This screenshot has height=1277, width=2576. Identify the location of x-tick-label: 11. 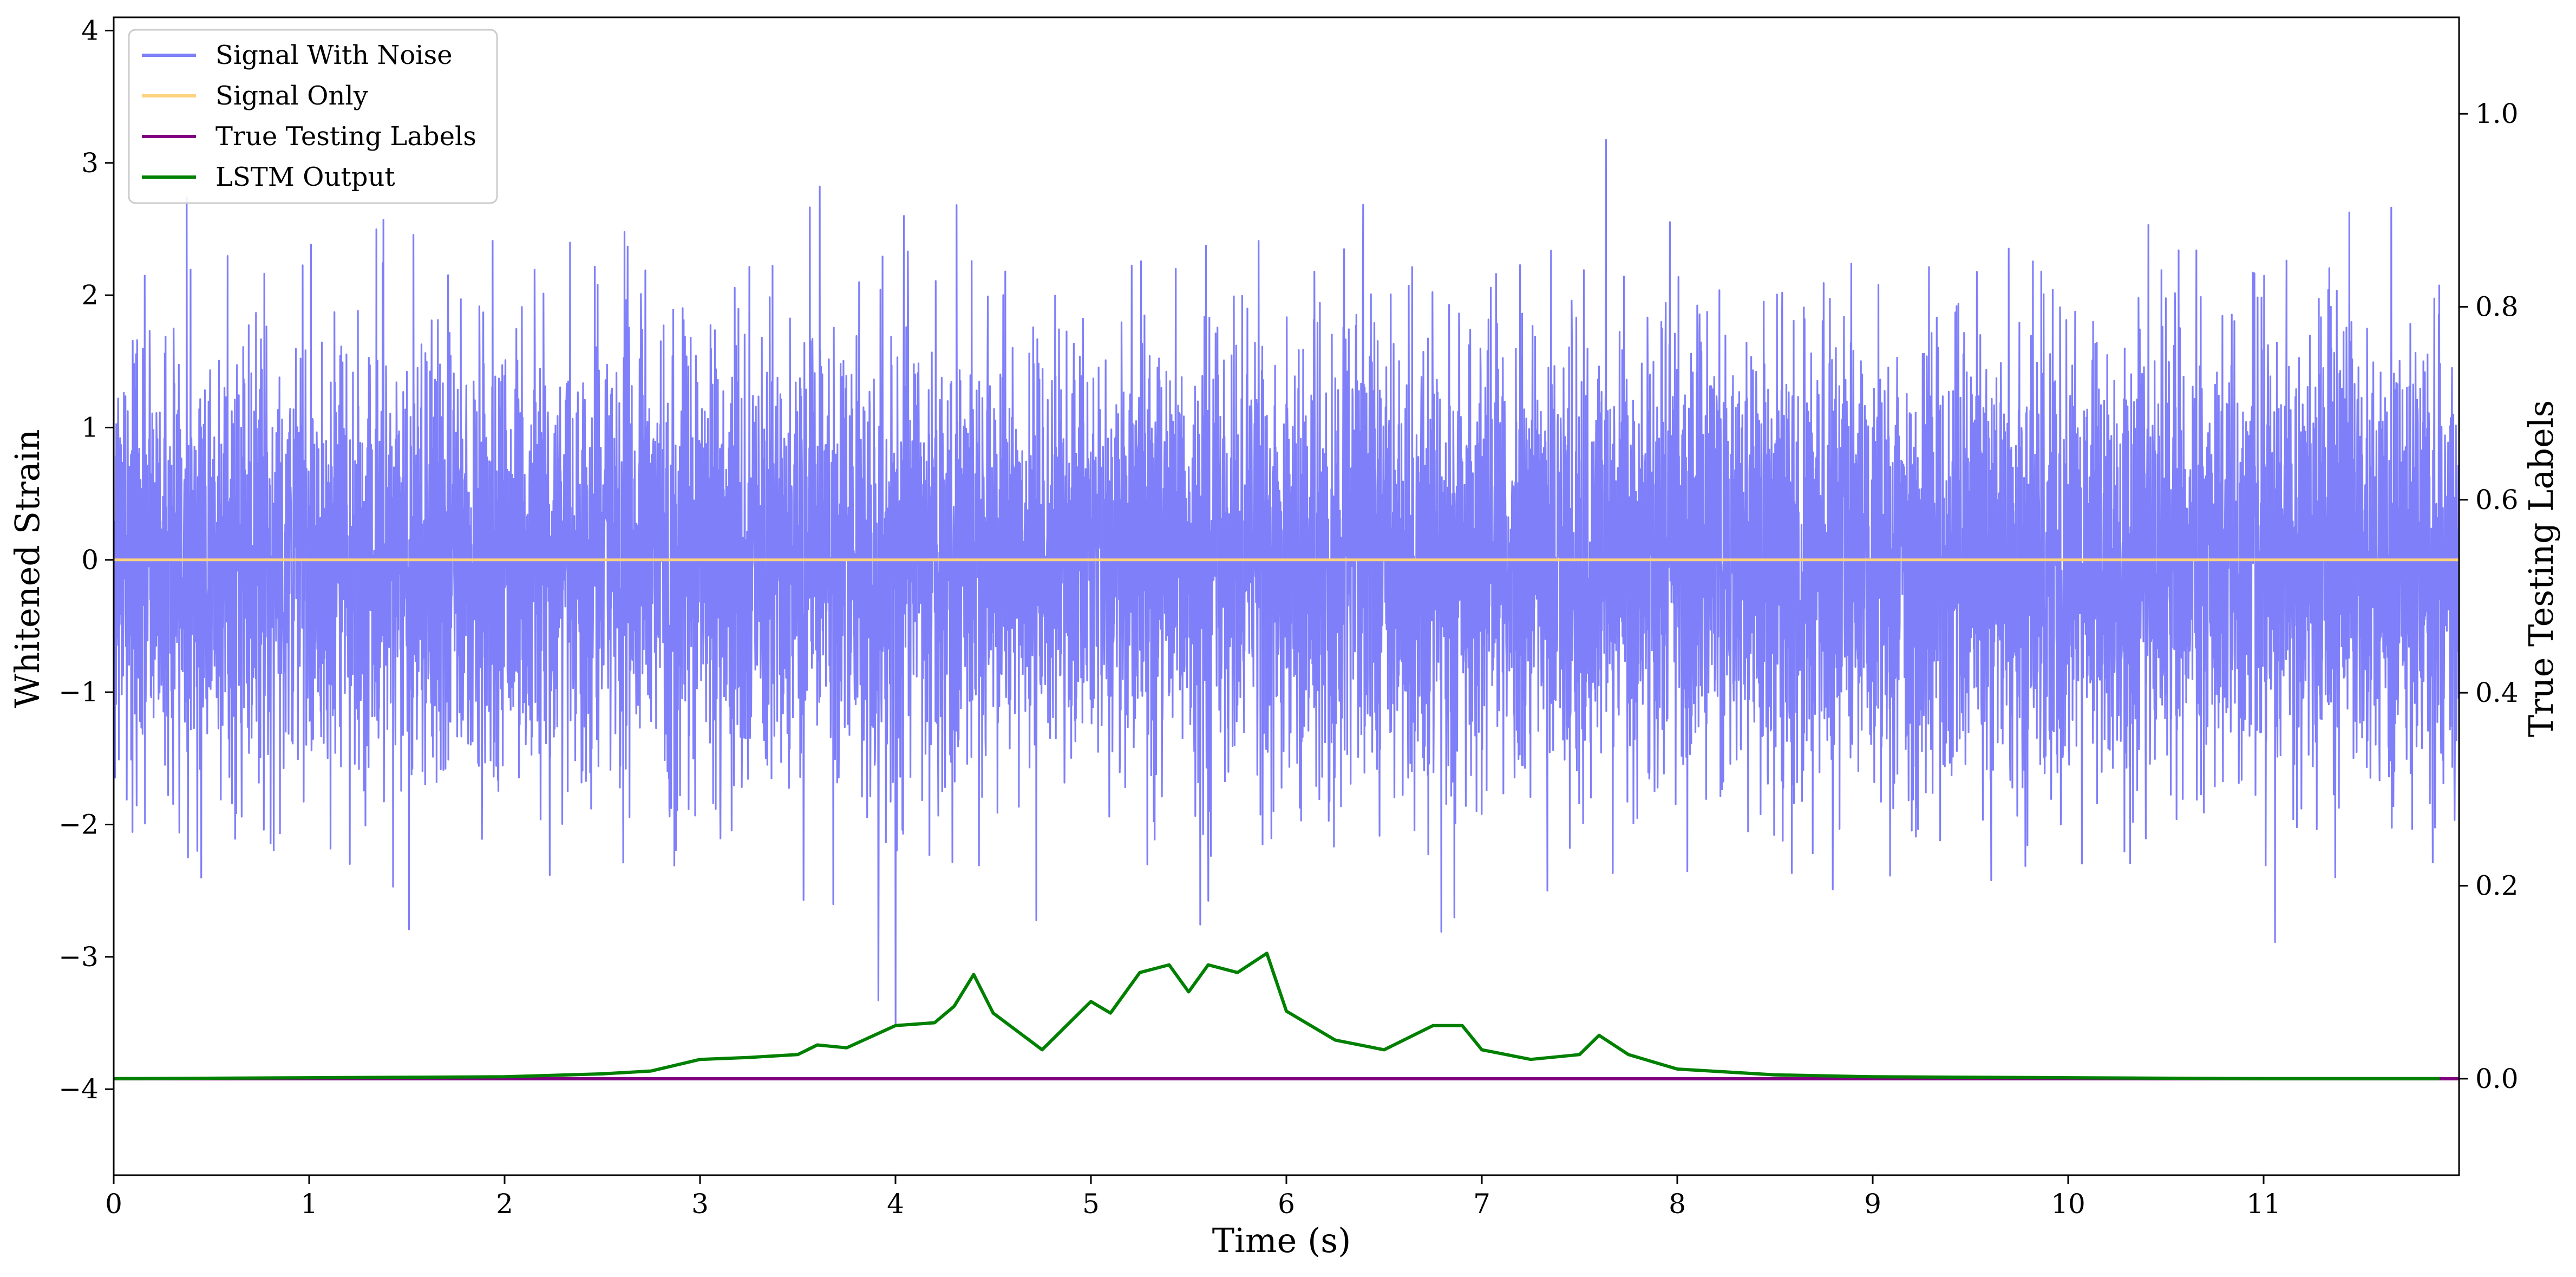
(2263, 1204).